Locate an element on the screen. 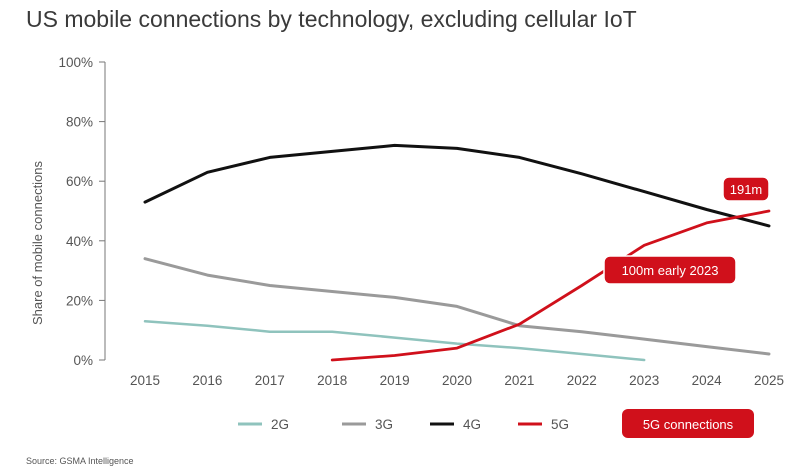 This screenshot has height=475, width=800. x-tick-label: 2024 is located at coordinates (707, 380).